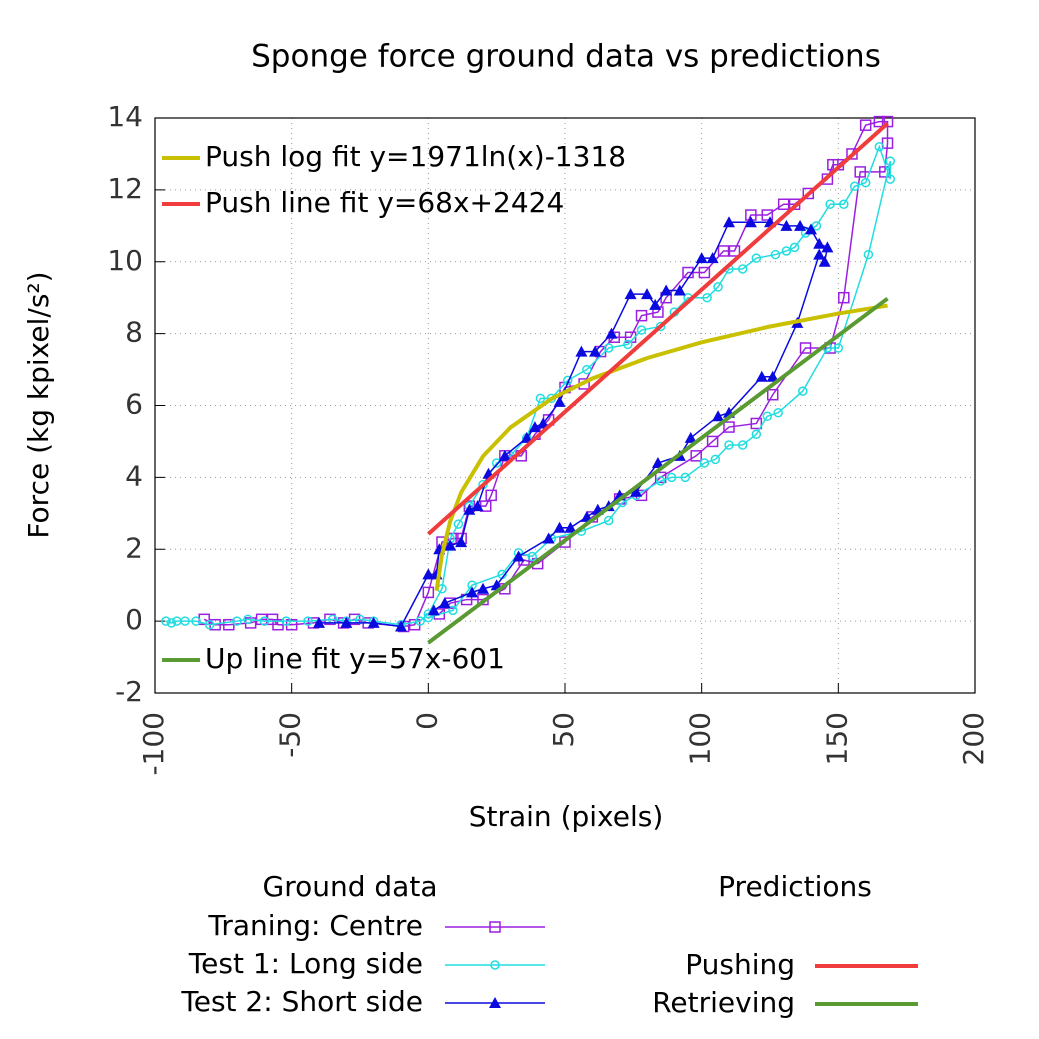  What do you see at coordinates (134, 475) in the screenshot?
I see `y-tick-label: 4` at bounding box center [134, 475].